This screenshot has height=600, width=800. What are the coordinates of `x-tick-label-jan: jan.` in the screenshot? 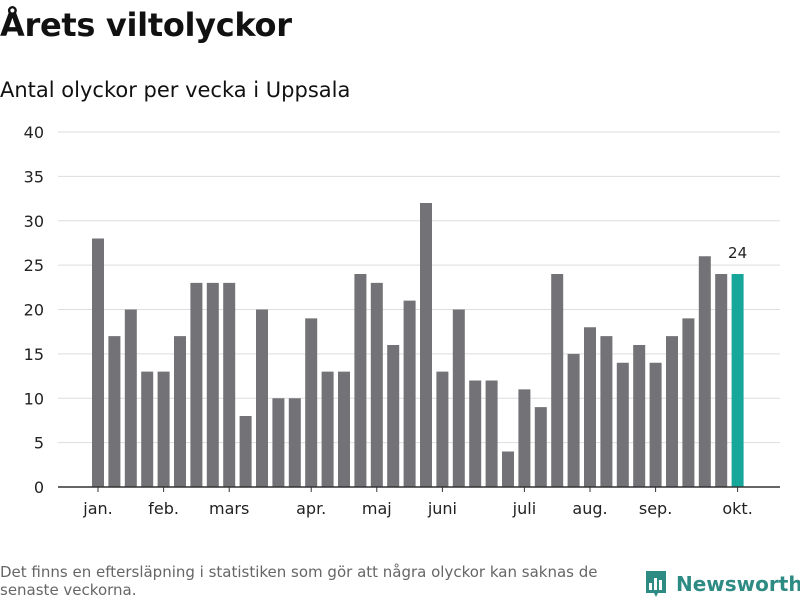 It's located at (97, 508).